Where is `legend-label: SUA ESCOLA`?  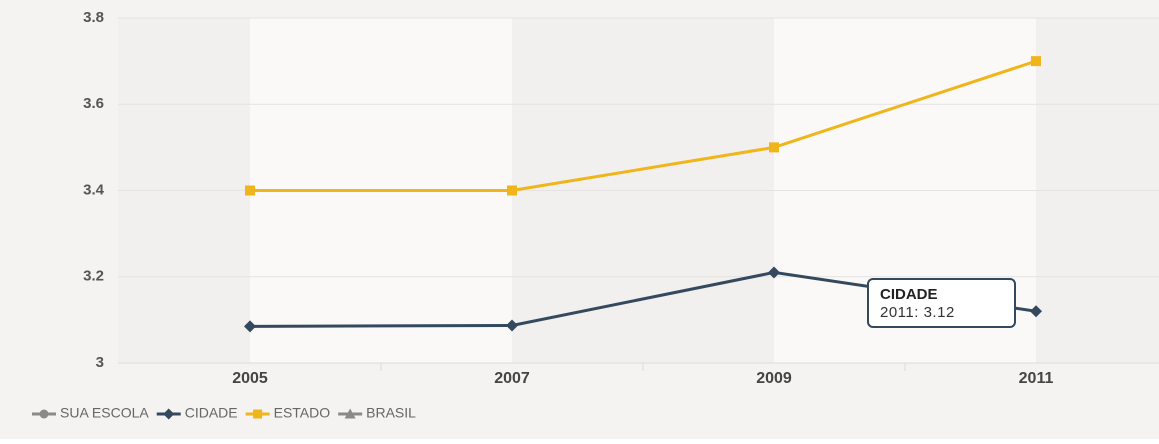 legend-label: SUA ESCOLA is located at coordinates (104, 413).